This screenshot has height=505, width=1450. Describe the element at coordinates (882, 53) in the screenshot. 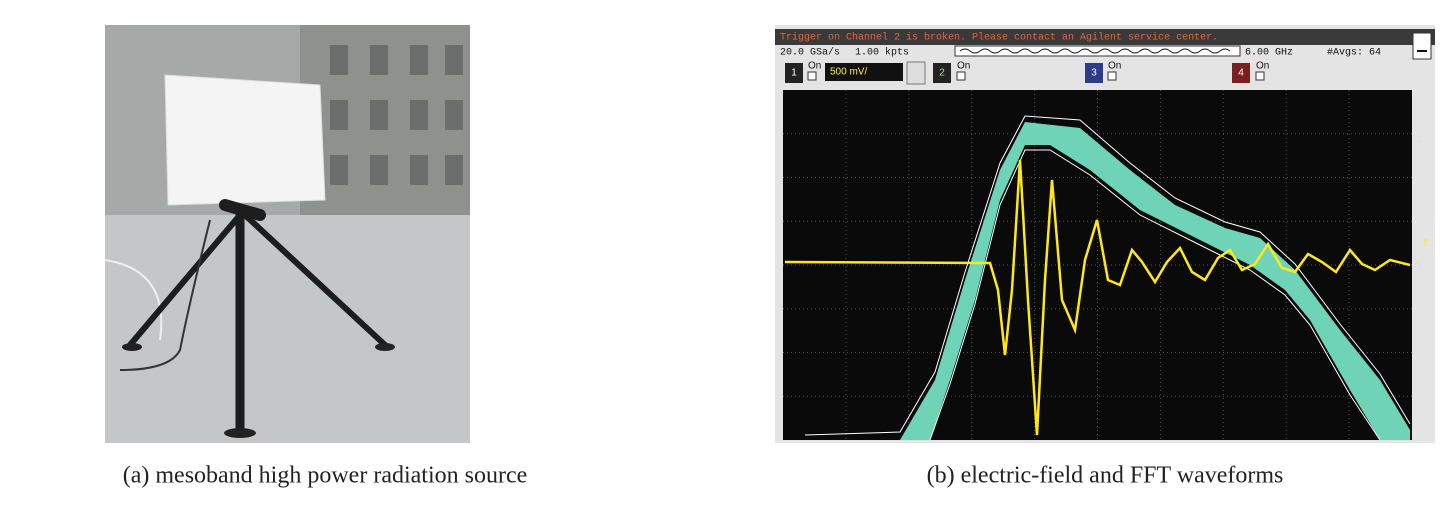

I see `points: 1.00 kpts` at that location.